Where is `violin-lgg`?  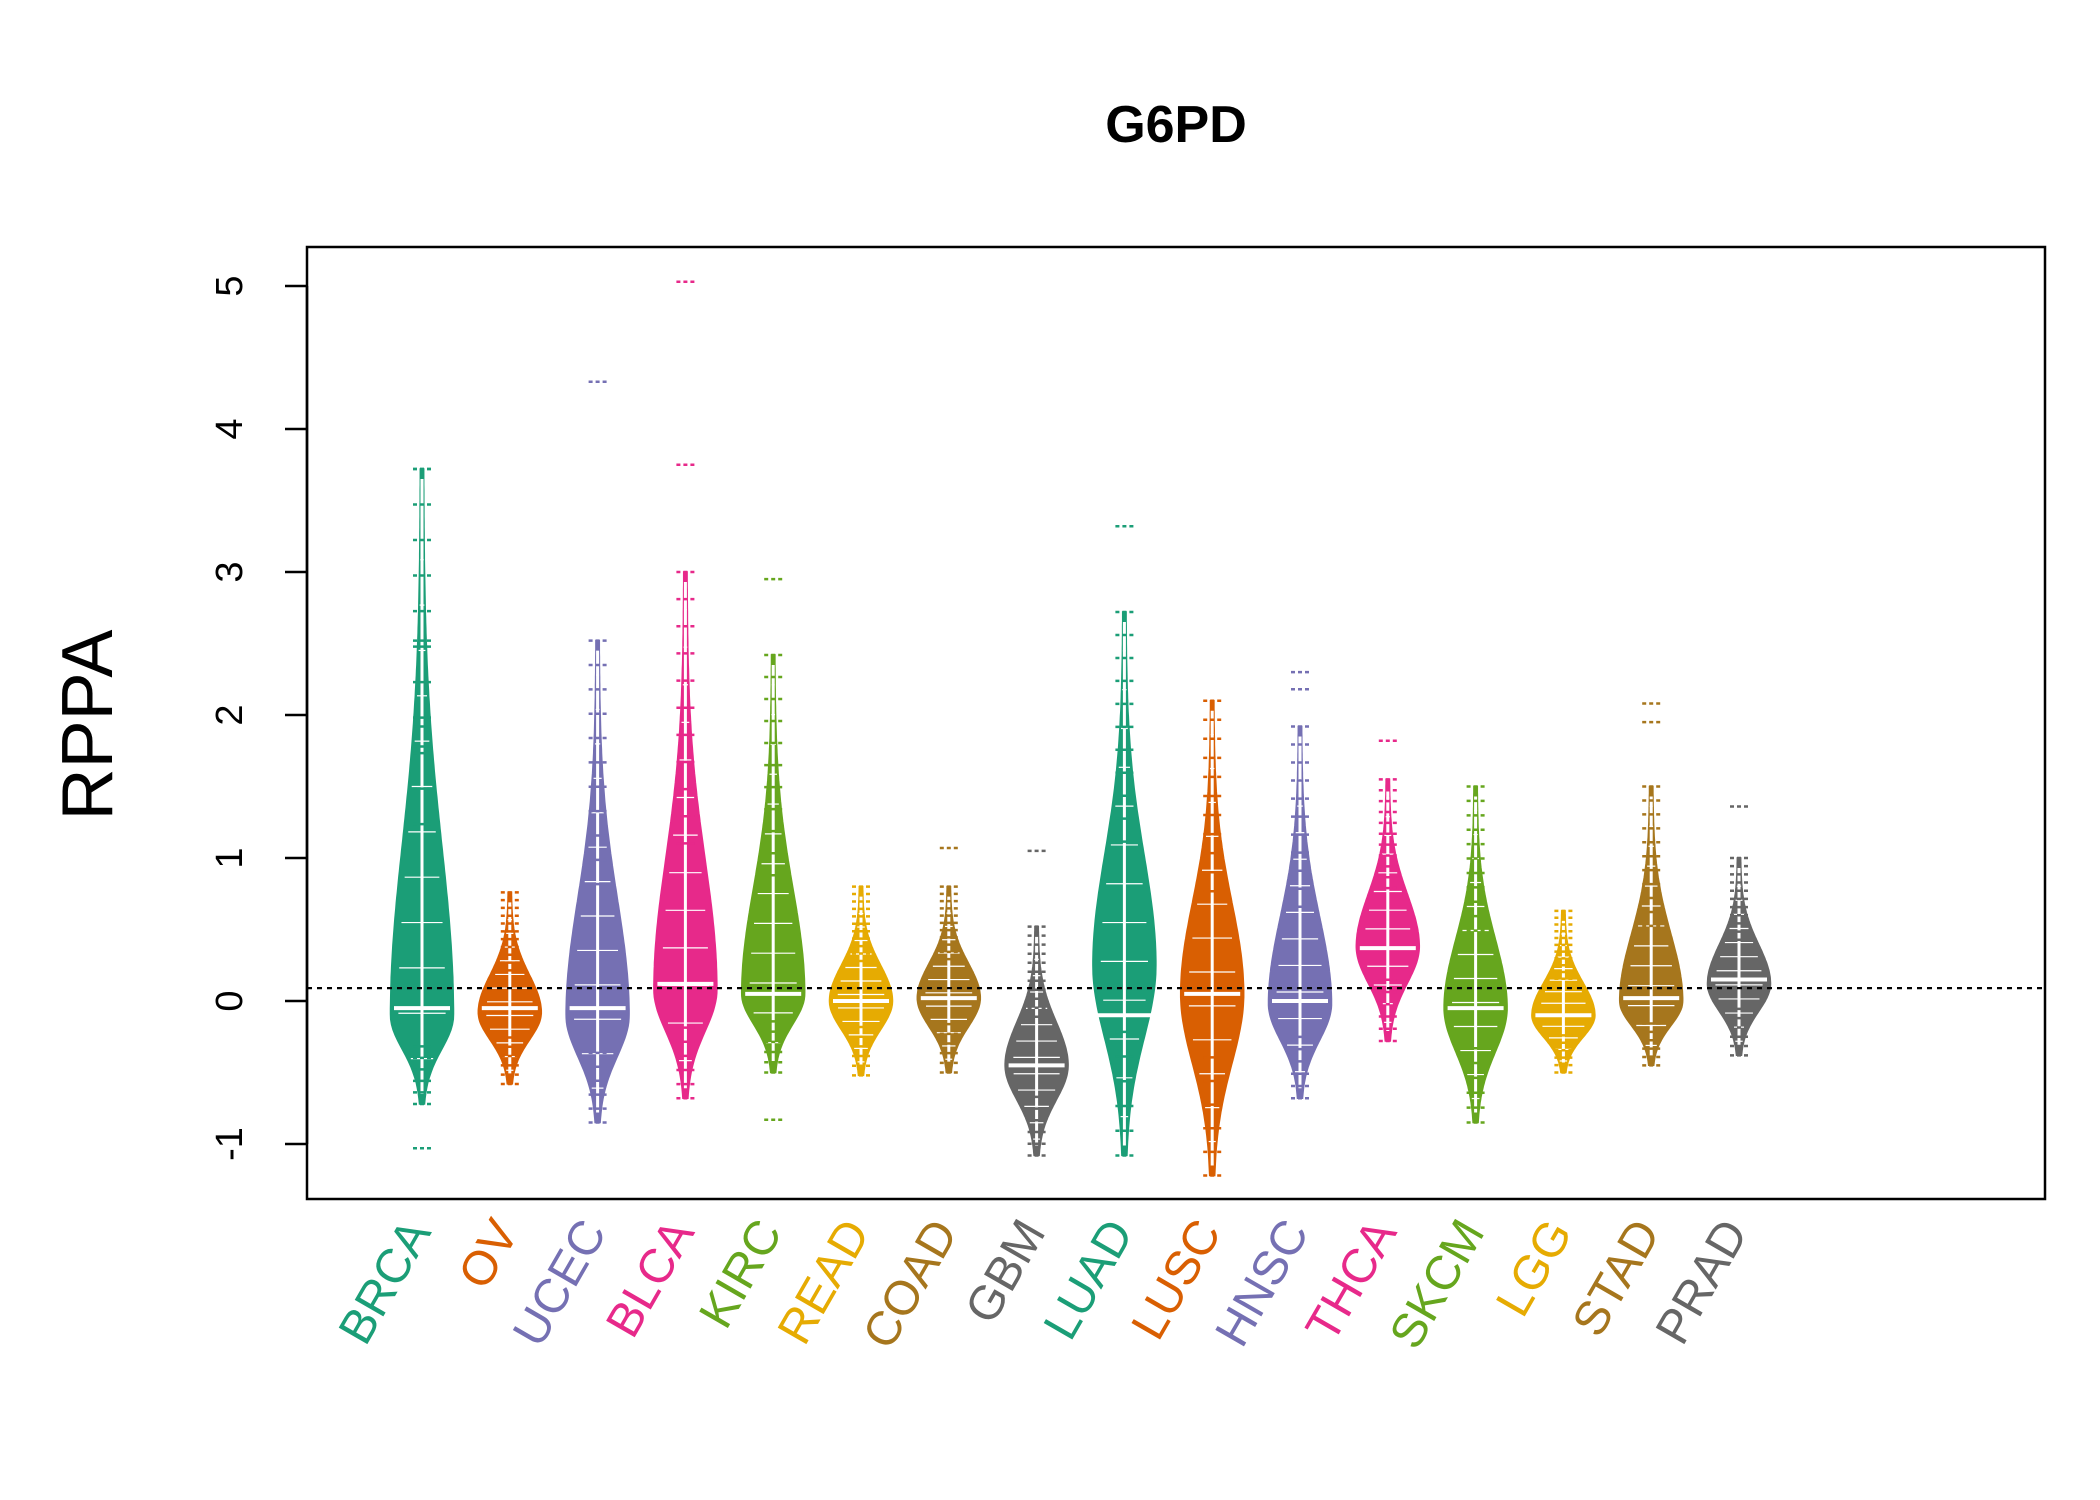
violin-lgg is located at coordinates (1563, 991).